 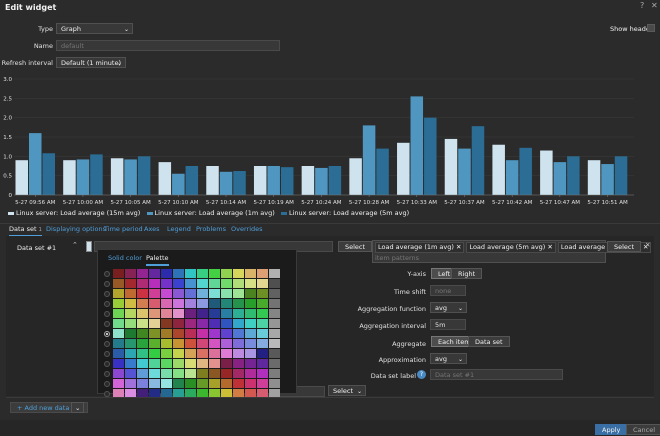 I want to click on apply-button: Apply, so click(x=611, y=429).